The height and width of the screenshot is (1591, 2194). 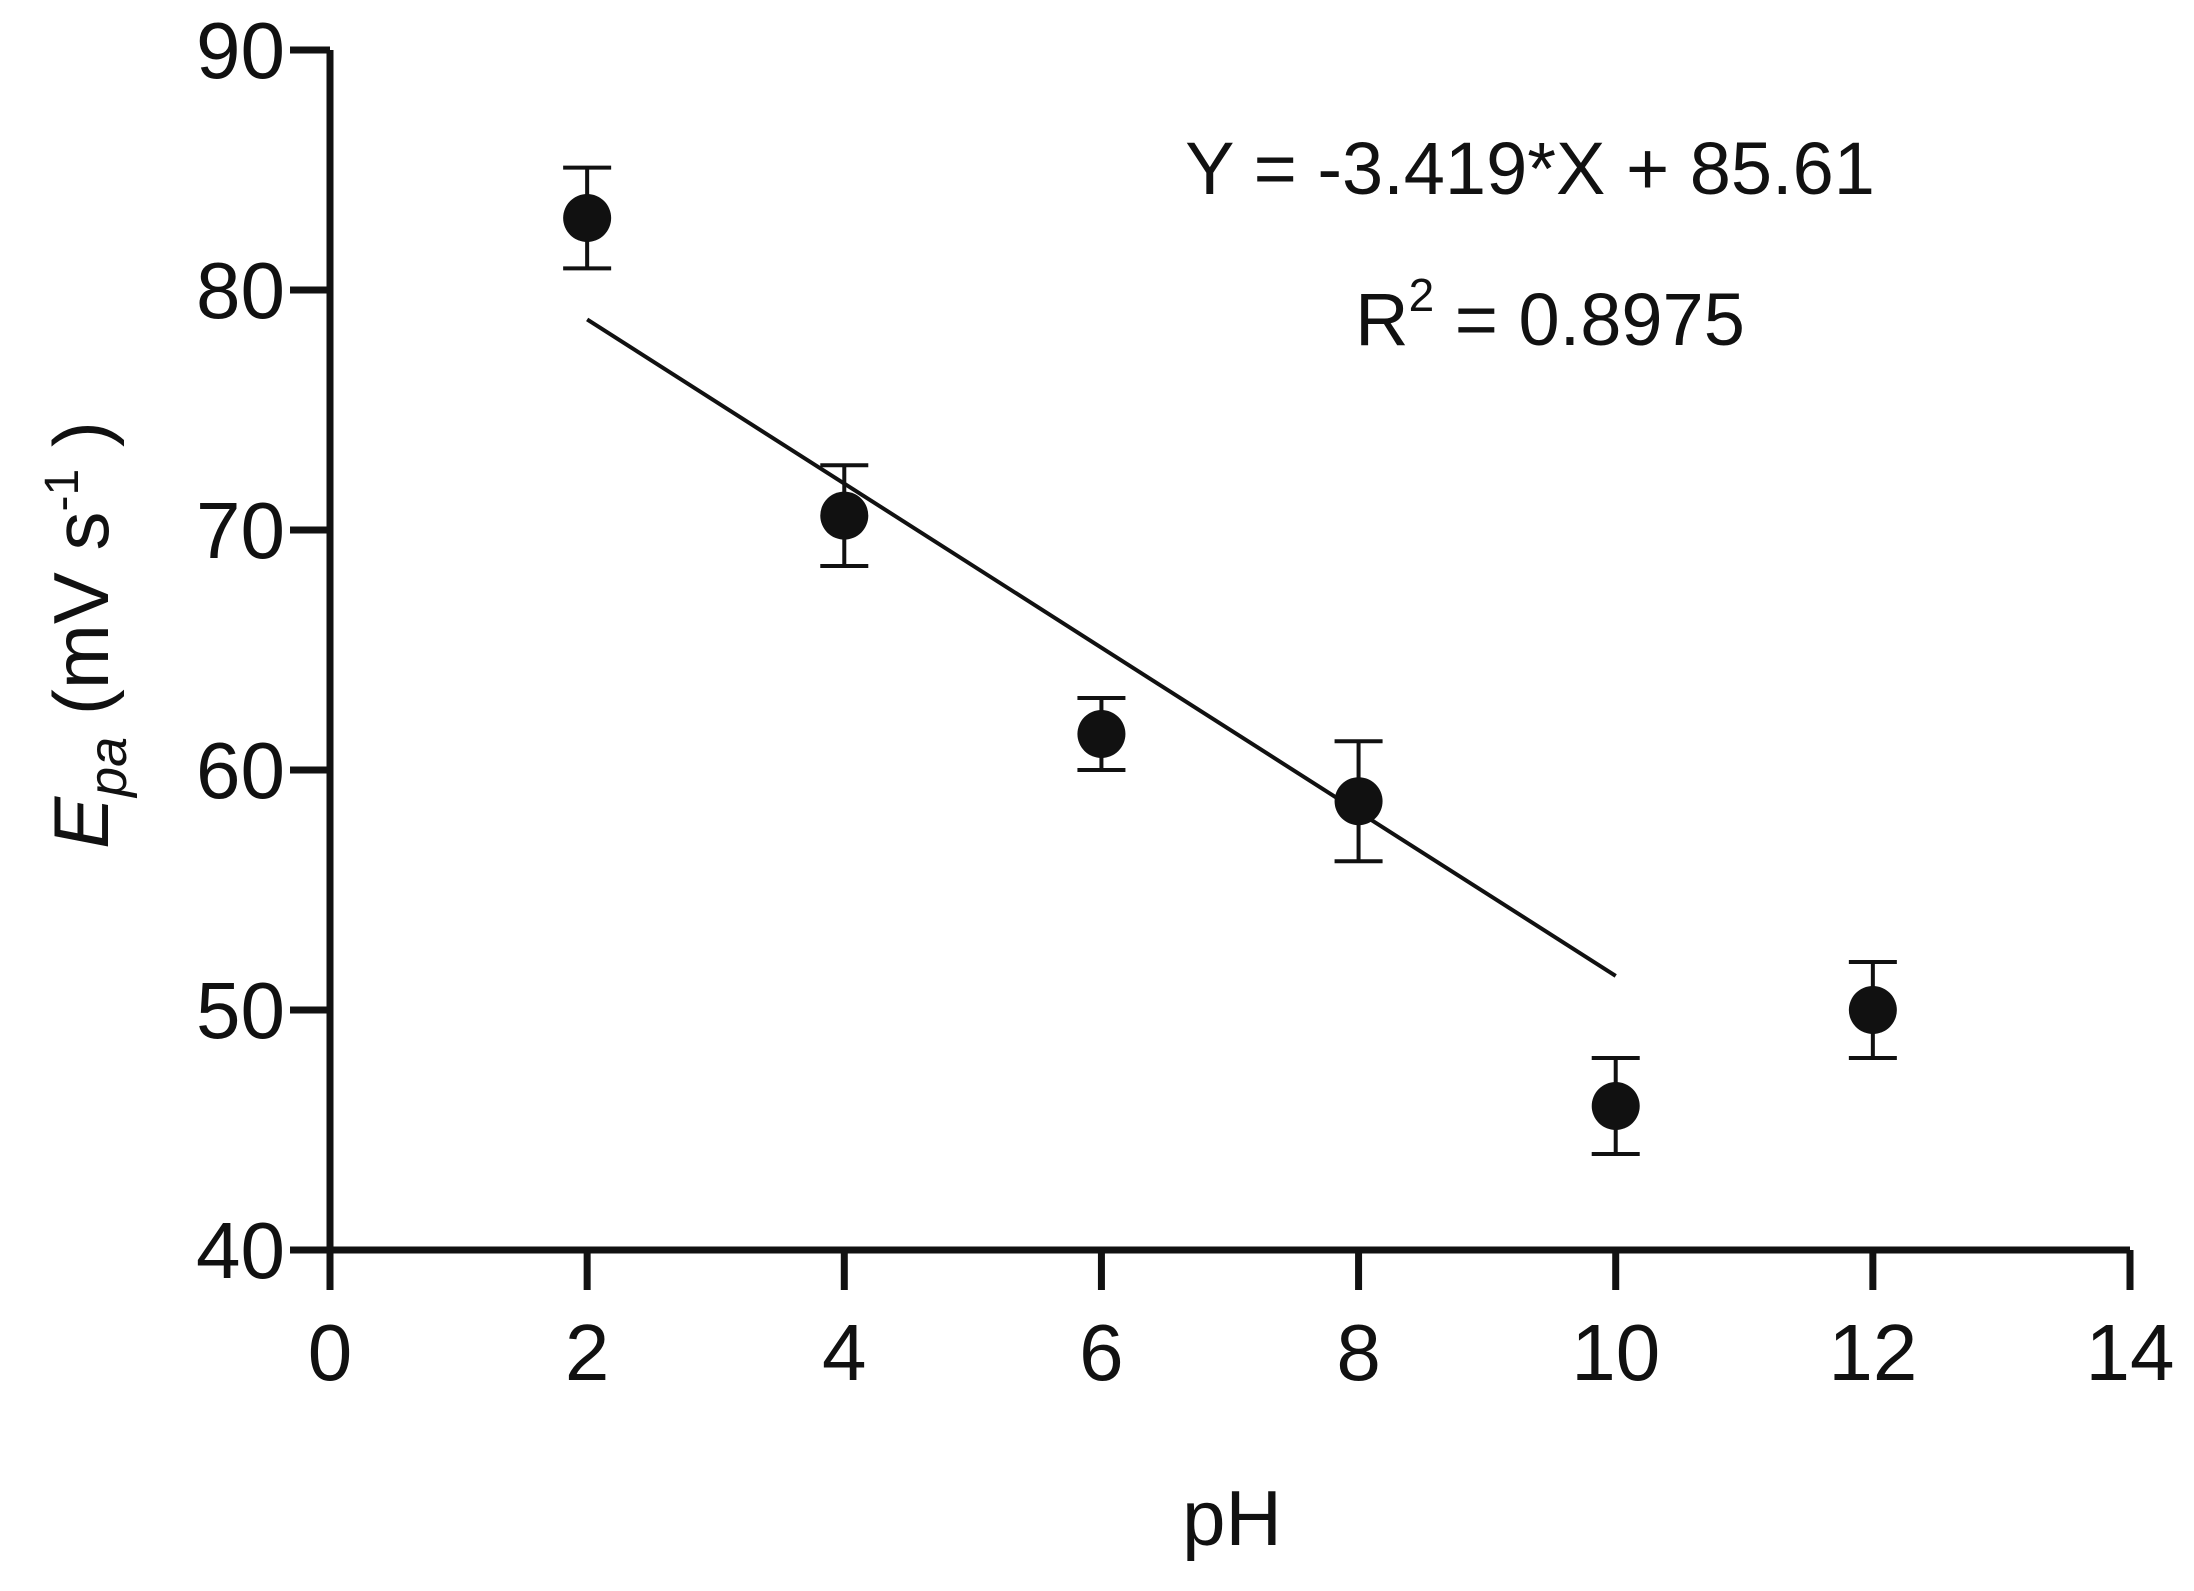 What do you see at coordinates (81, 623) in the screenshot?
I see `y-axis-unit-open: (mV s` at bounding box center [81, 623].